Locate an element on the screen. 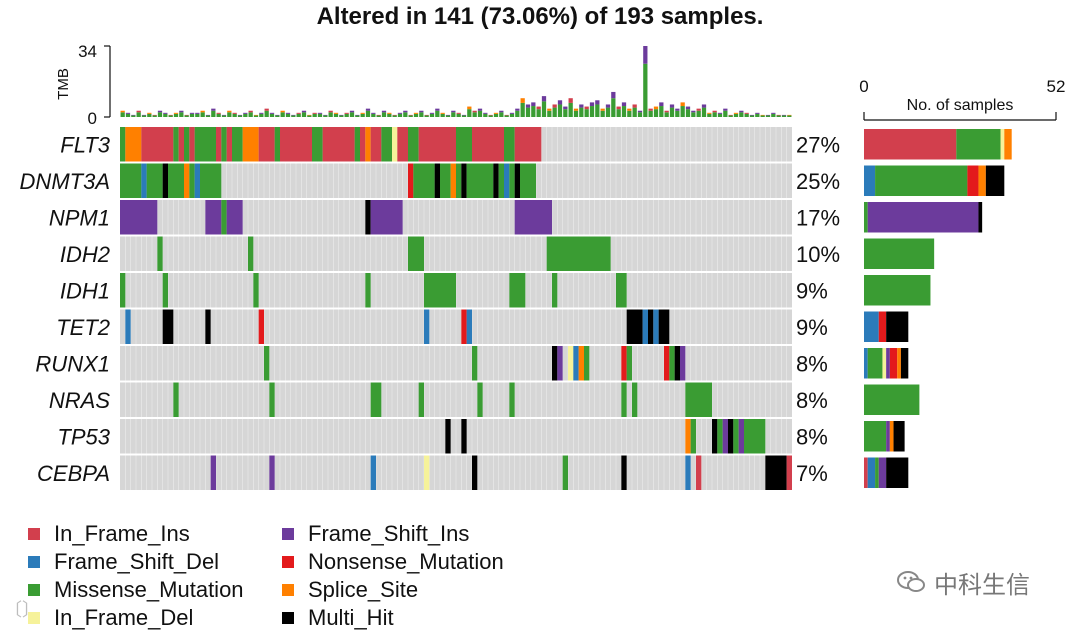 The height and width of the screenshot is (632, 1080). gene-label: TP53 is located at coordinates (83, 436).